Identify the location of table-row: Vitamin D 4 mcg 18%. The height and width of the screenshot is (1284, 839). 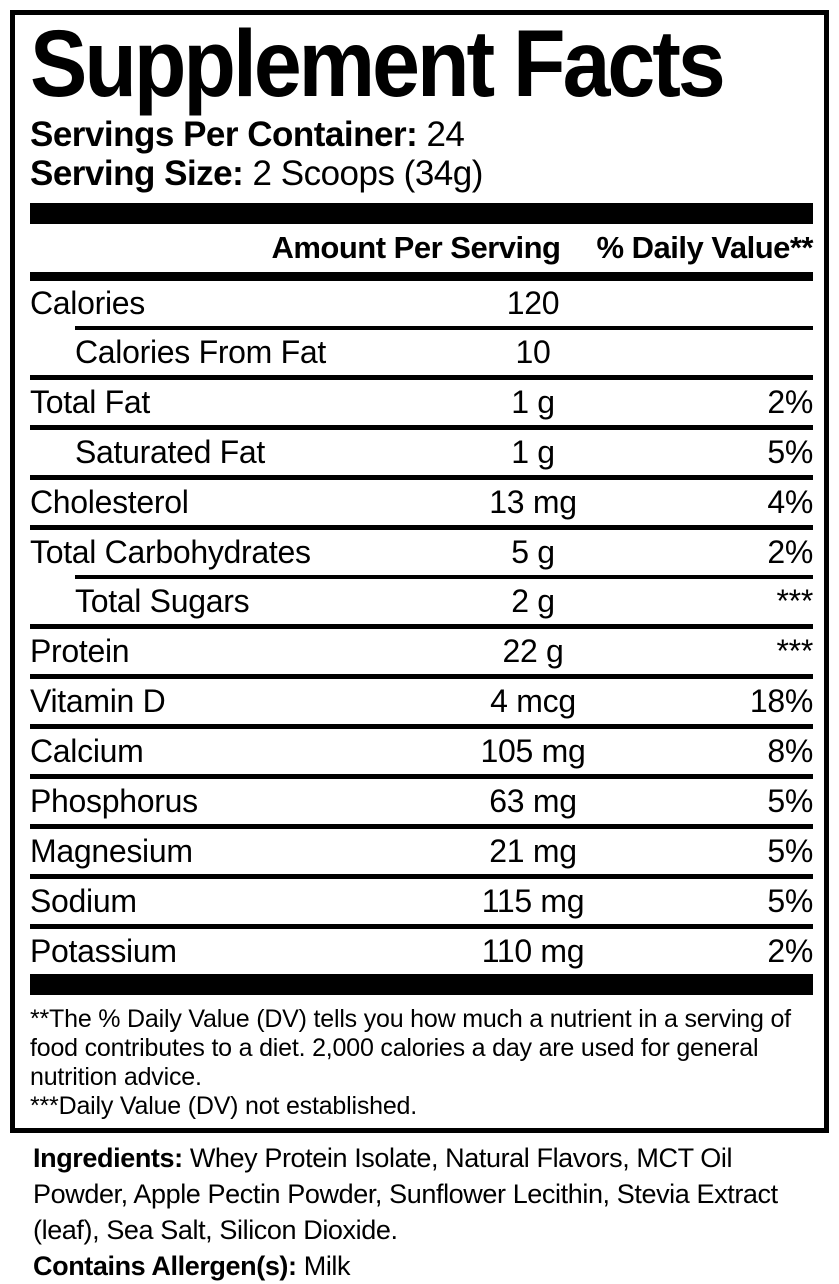
(421, 701).